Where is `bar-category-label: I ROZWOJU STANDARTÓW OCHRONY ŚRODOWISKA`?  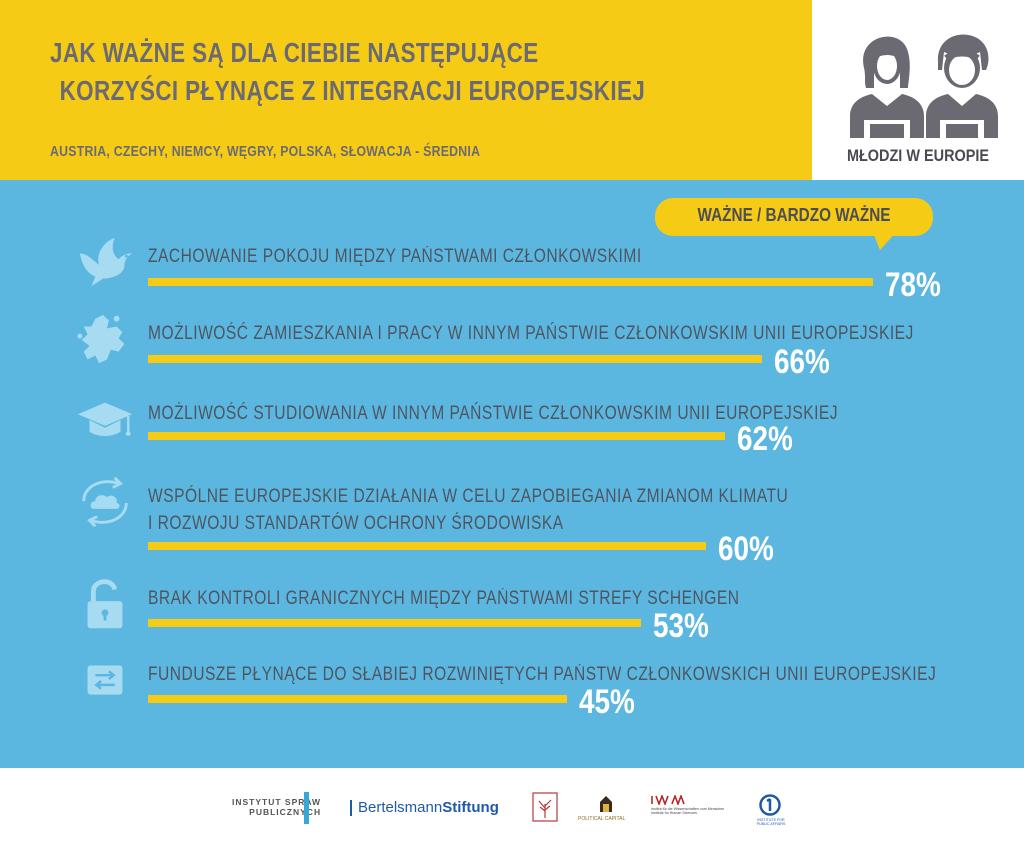
bar-category-label: I ROZWOJU STANDARTÓW OCHRONY ŚRODOWISKA is located at coordinates (356, 523).